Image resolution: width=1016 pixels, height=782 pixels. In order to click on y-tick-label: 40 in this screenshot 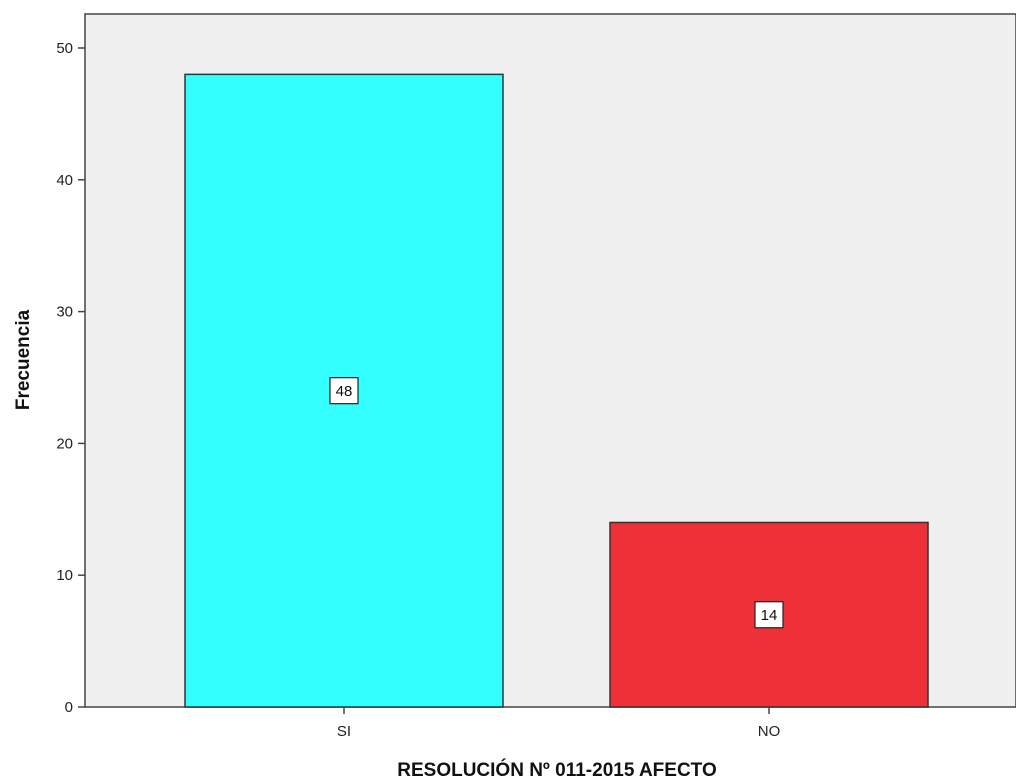, I will do `click(64, 180)`.